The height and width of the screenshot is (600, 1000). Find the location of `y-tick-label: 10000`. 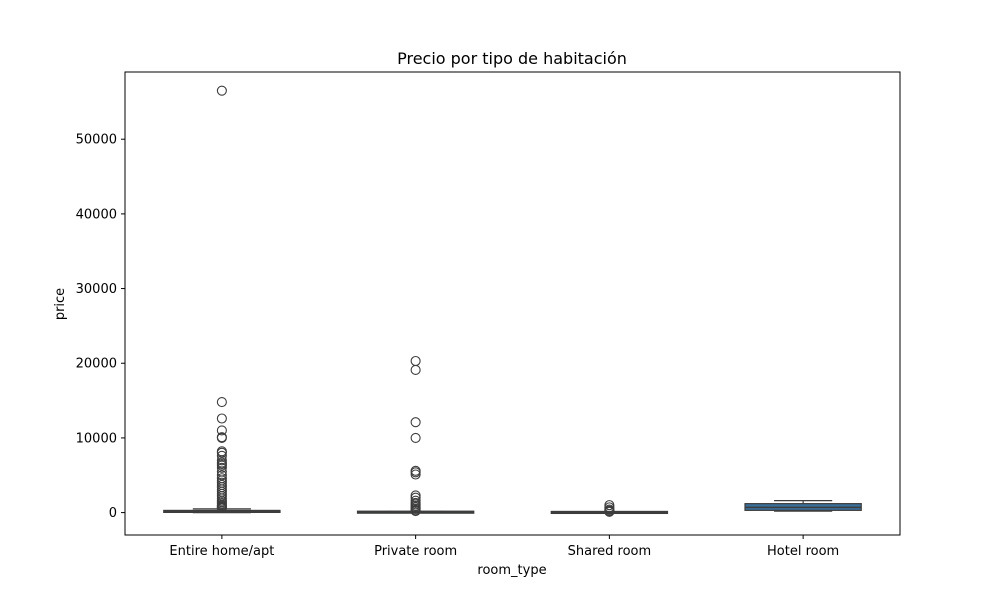

y-tick-label: 10000 is located at coordinates (96, 438).